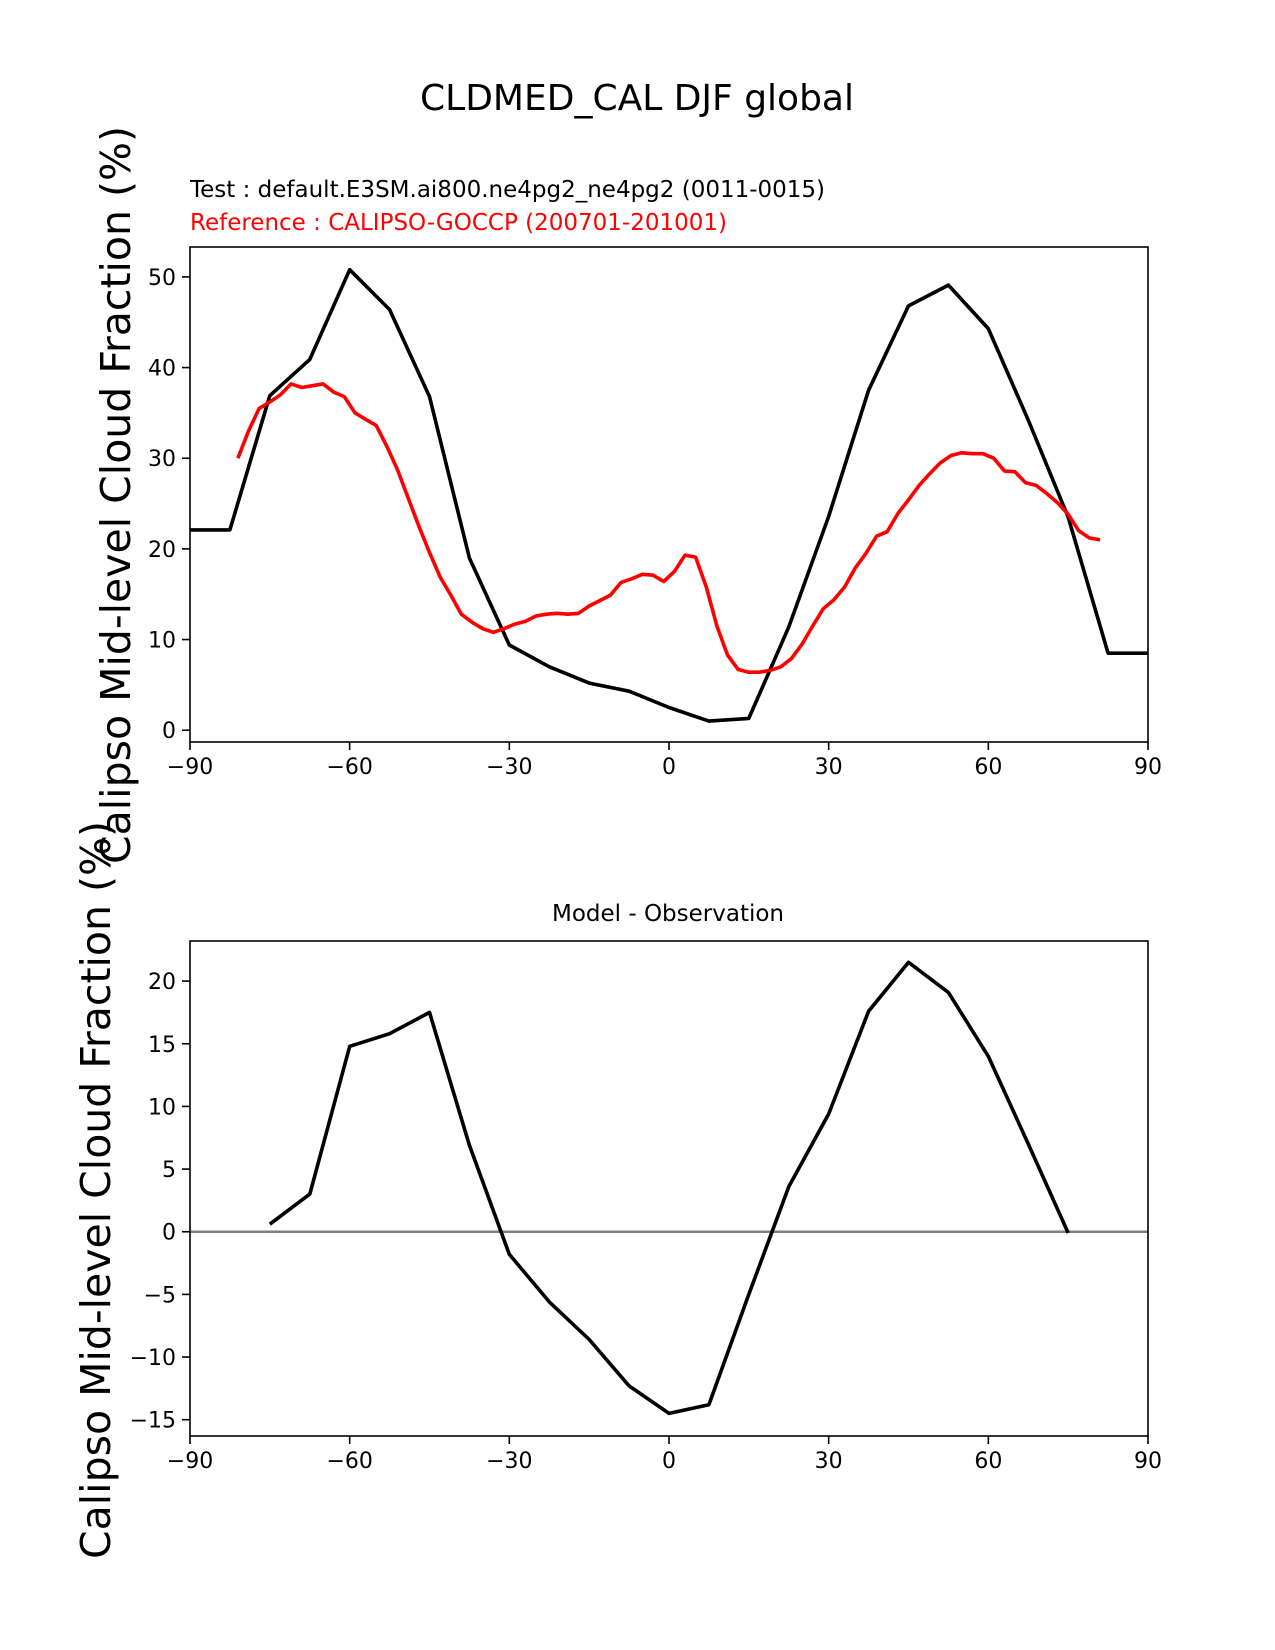 Image resolution: width=1275 pixels, height=1650 pixels. Describe the element at coordinates (162, 459) in the screenshot. I see `top-ytick-label: 30` at that location.